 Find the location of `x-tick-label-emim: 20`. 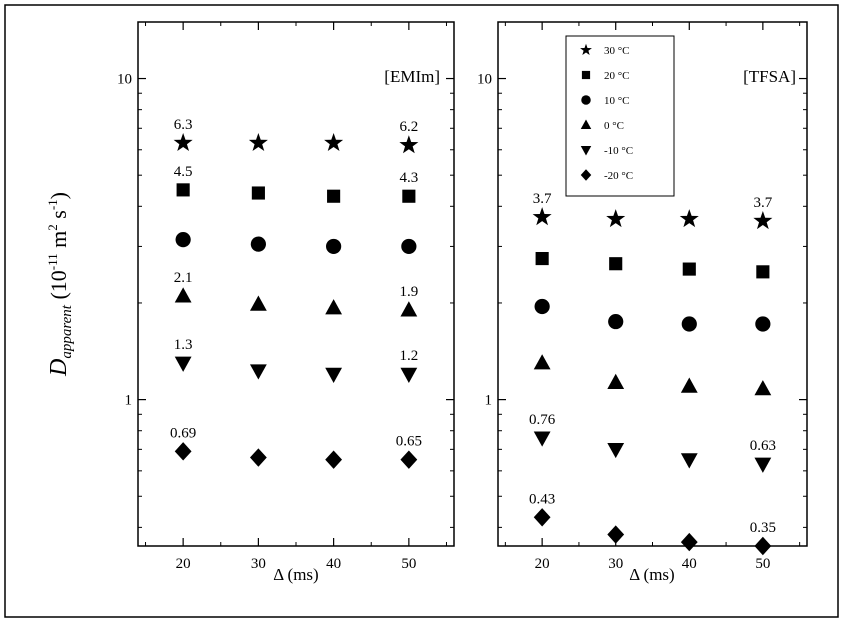

x-tick-label-emim: 20 is located at coordinates (183, 564).